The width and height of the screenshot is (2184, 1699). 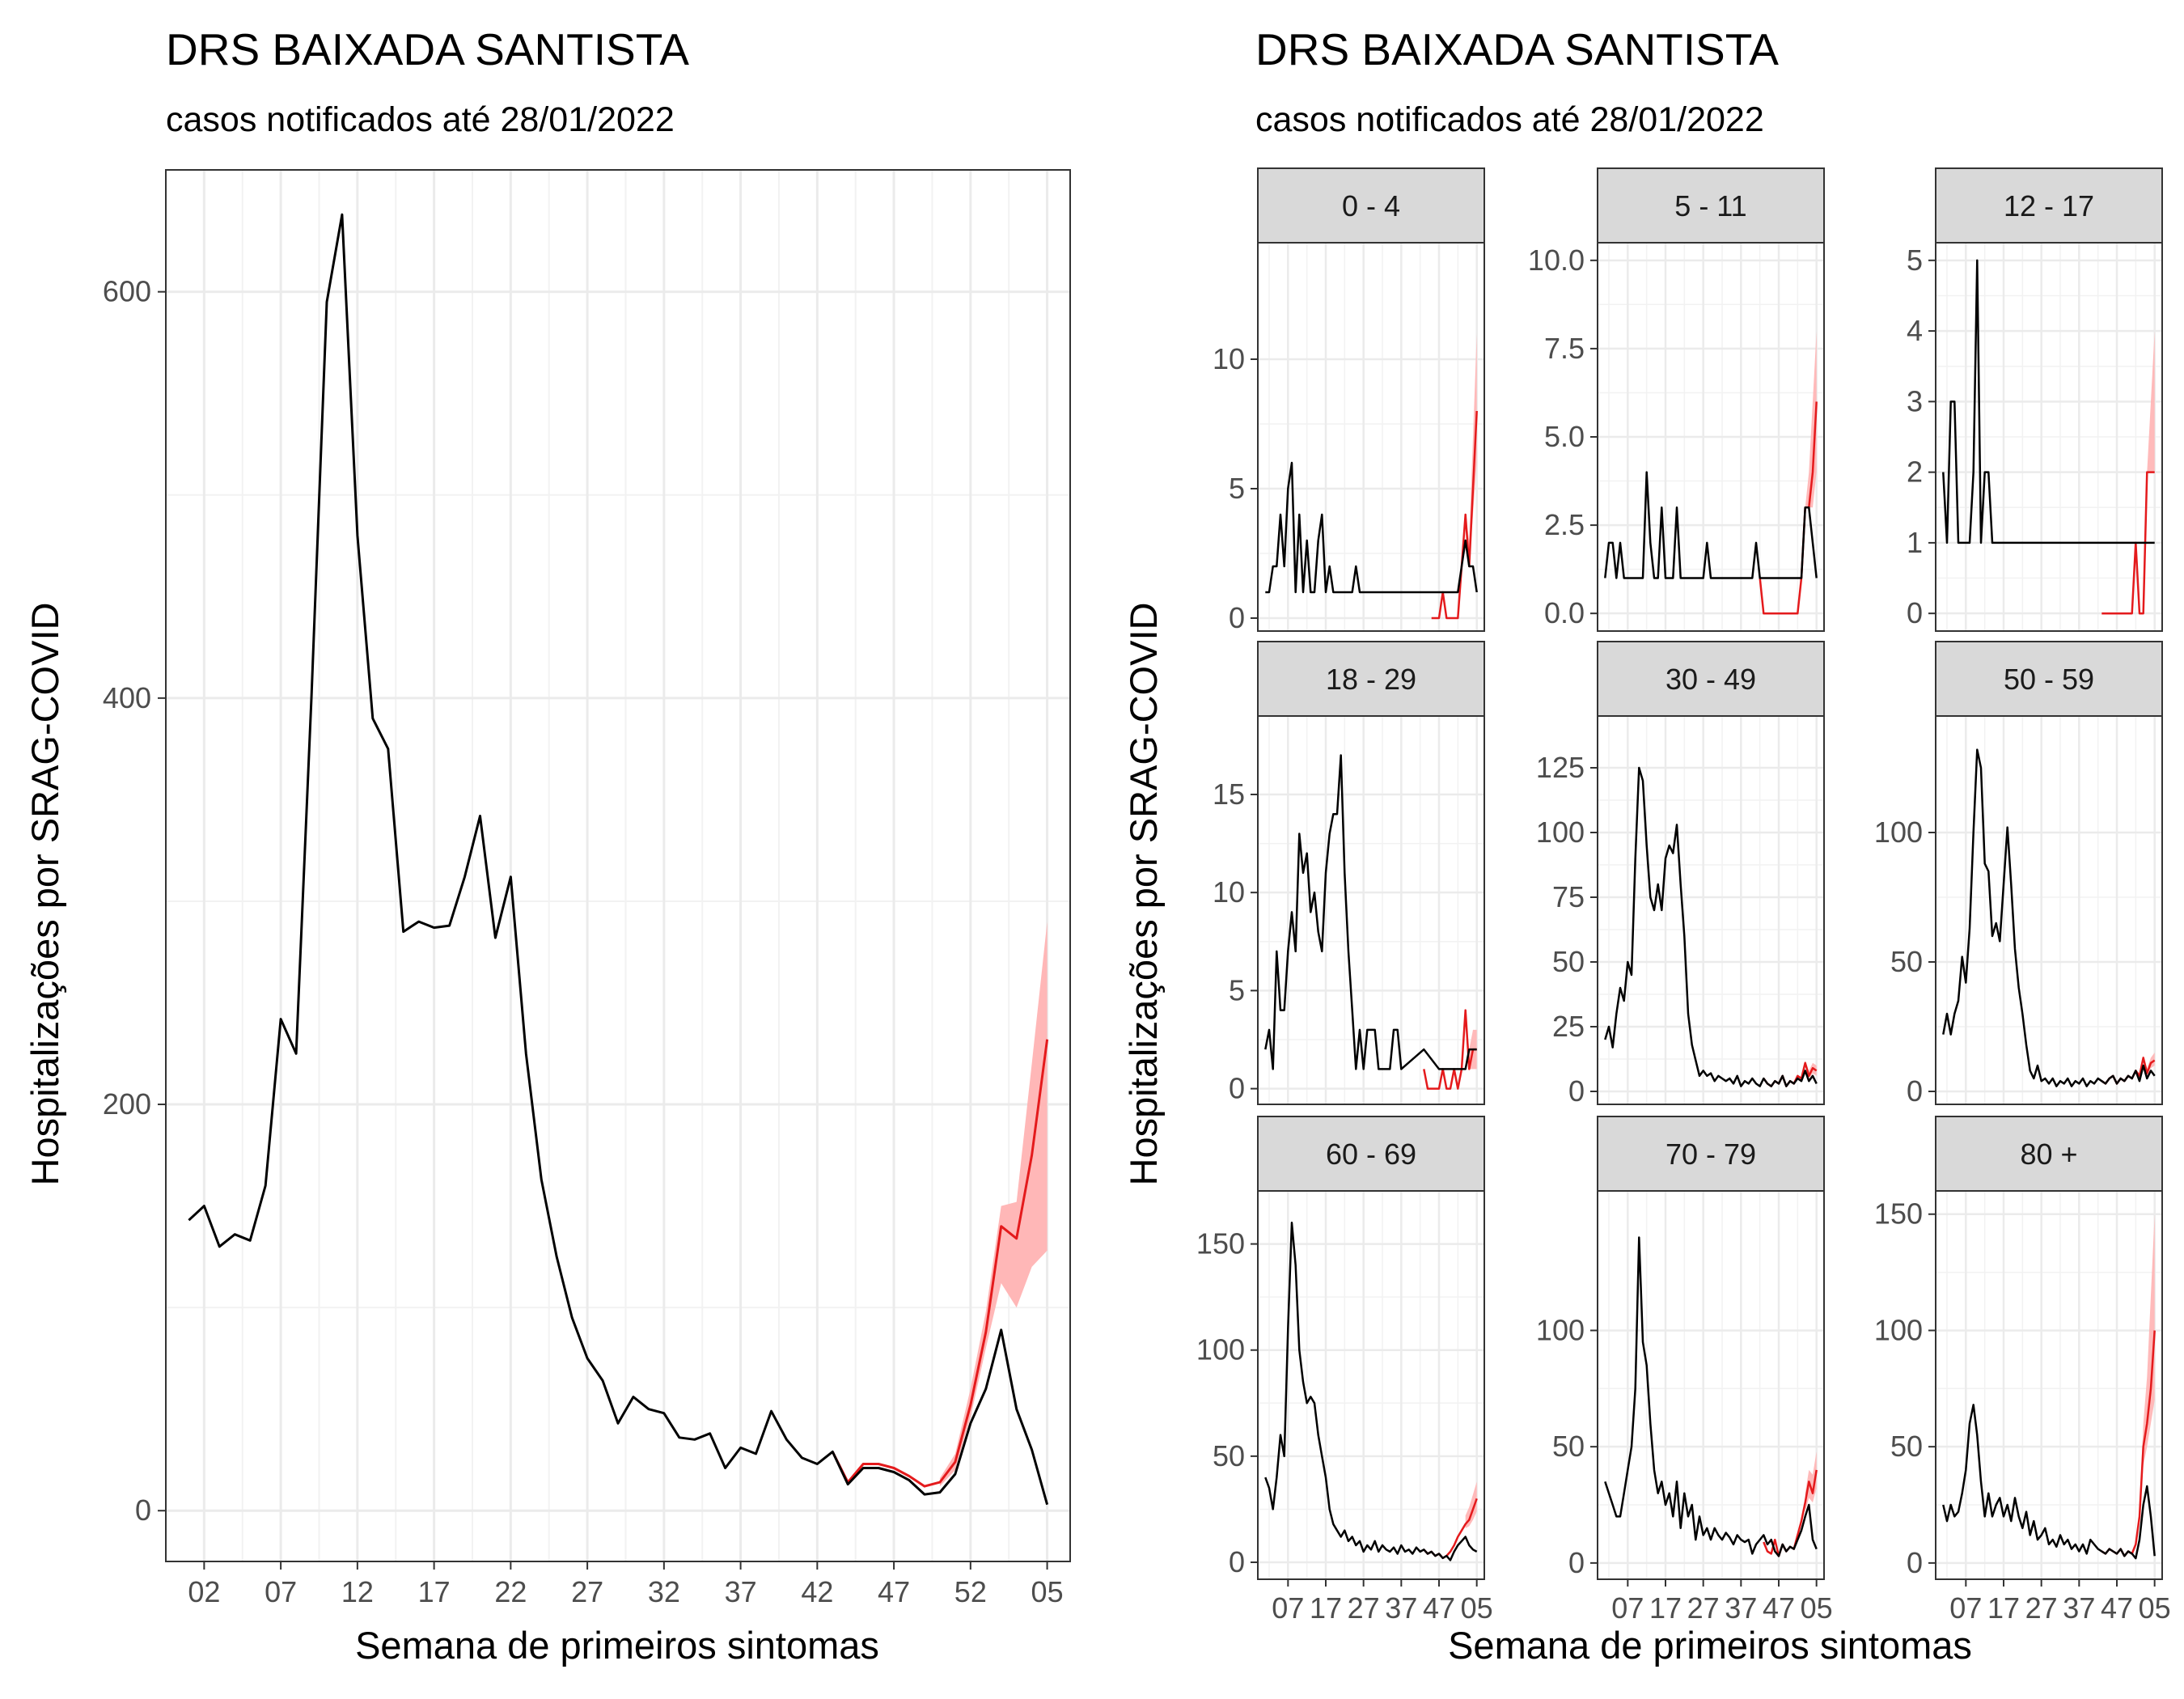 I want to click on facet-6-x-tick-label: 47, so click(x=1439, y=1608).